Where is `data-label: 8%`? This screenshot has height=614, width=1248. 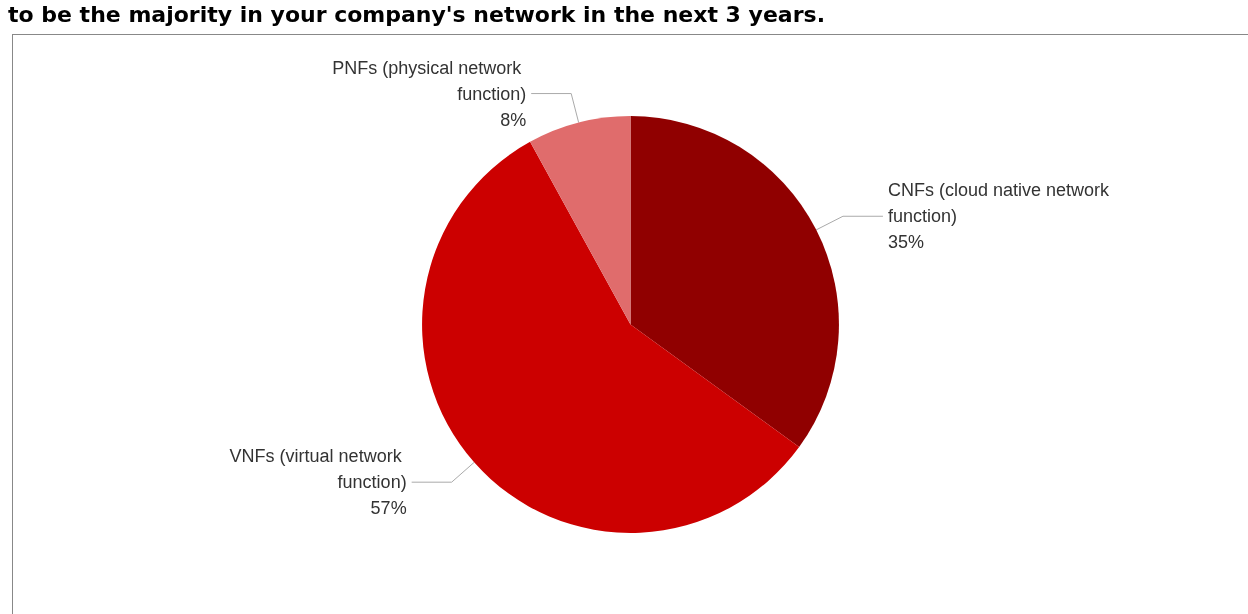 data-label: 8% is located at coordinates (513, 119).